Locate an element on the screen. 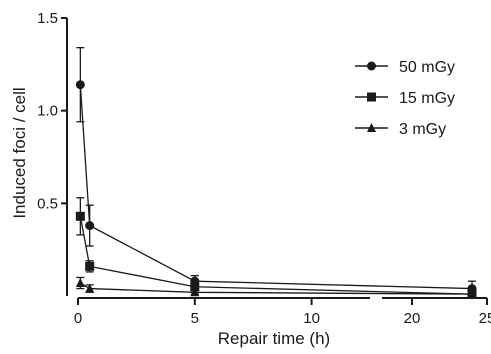 This screenshot has width=491, height=354. legend-item-3-mgy: 3 mGy is located at coordinates (400, 129).